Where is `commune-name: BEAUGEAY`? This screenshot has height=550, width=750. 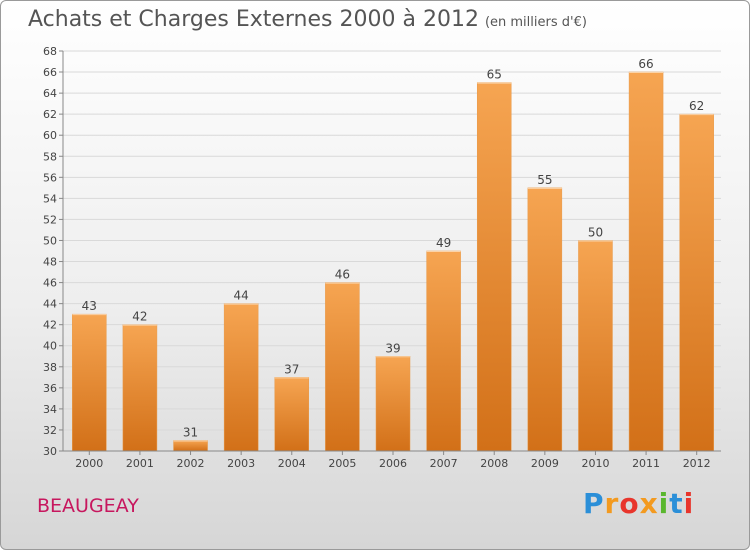 commune-name: BEAUGEAY is located at coordinates (88, 506).